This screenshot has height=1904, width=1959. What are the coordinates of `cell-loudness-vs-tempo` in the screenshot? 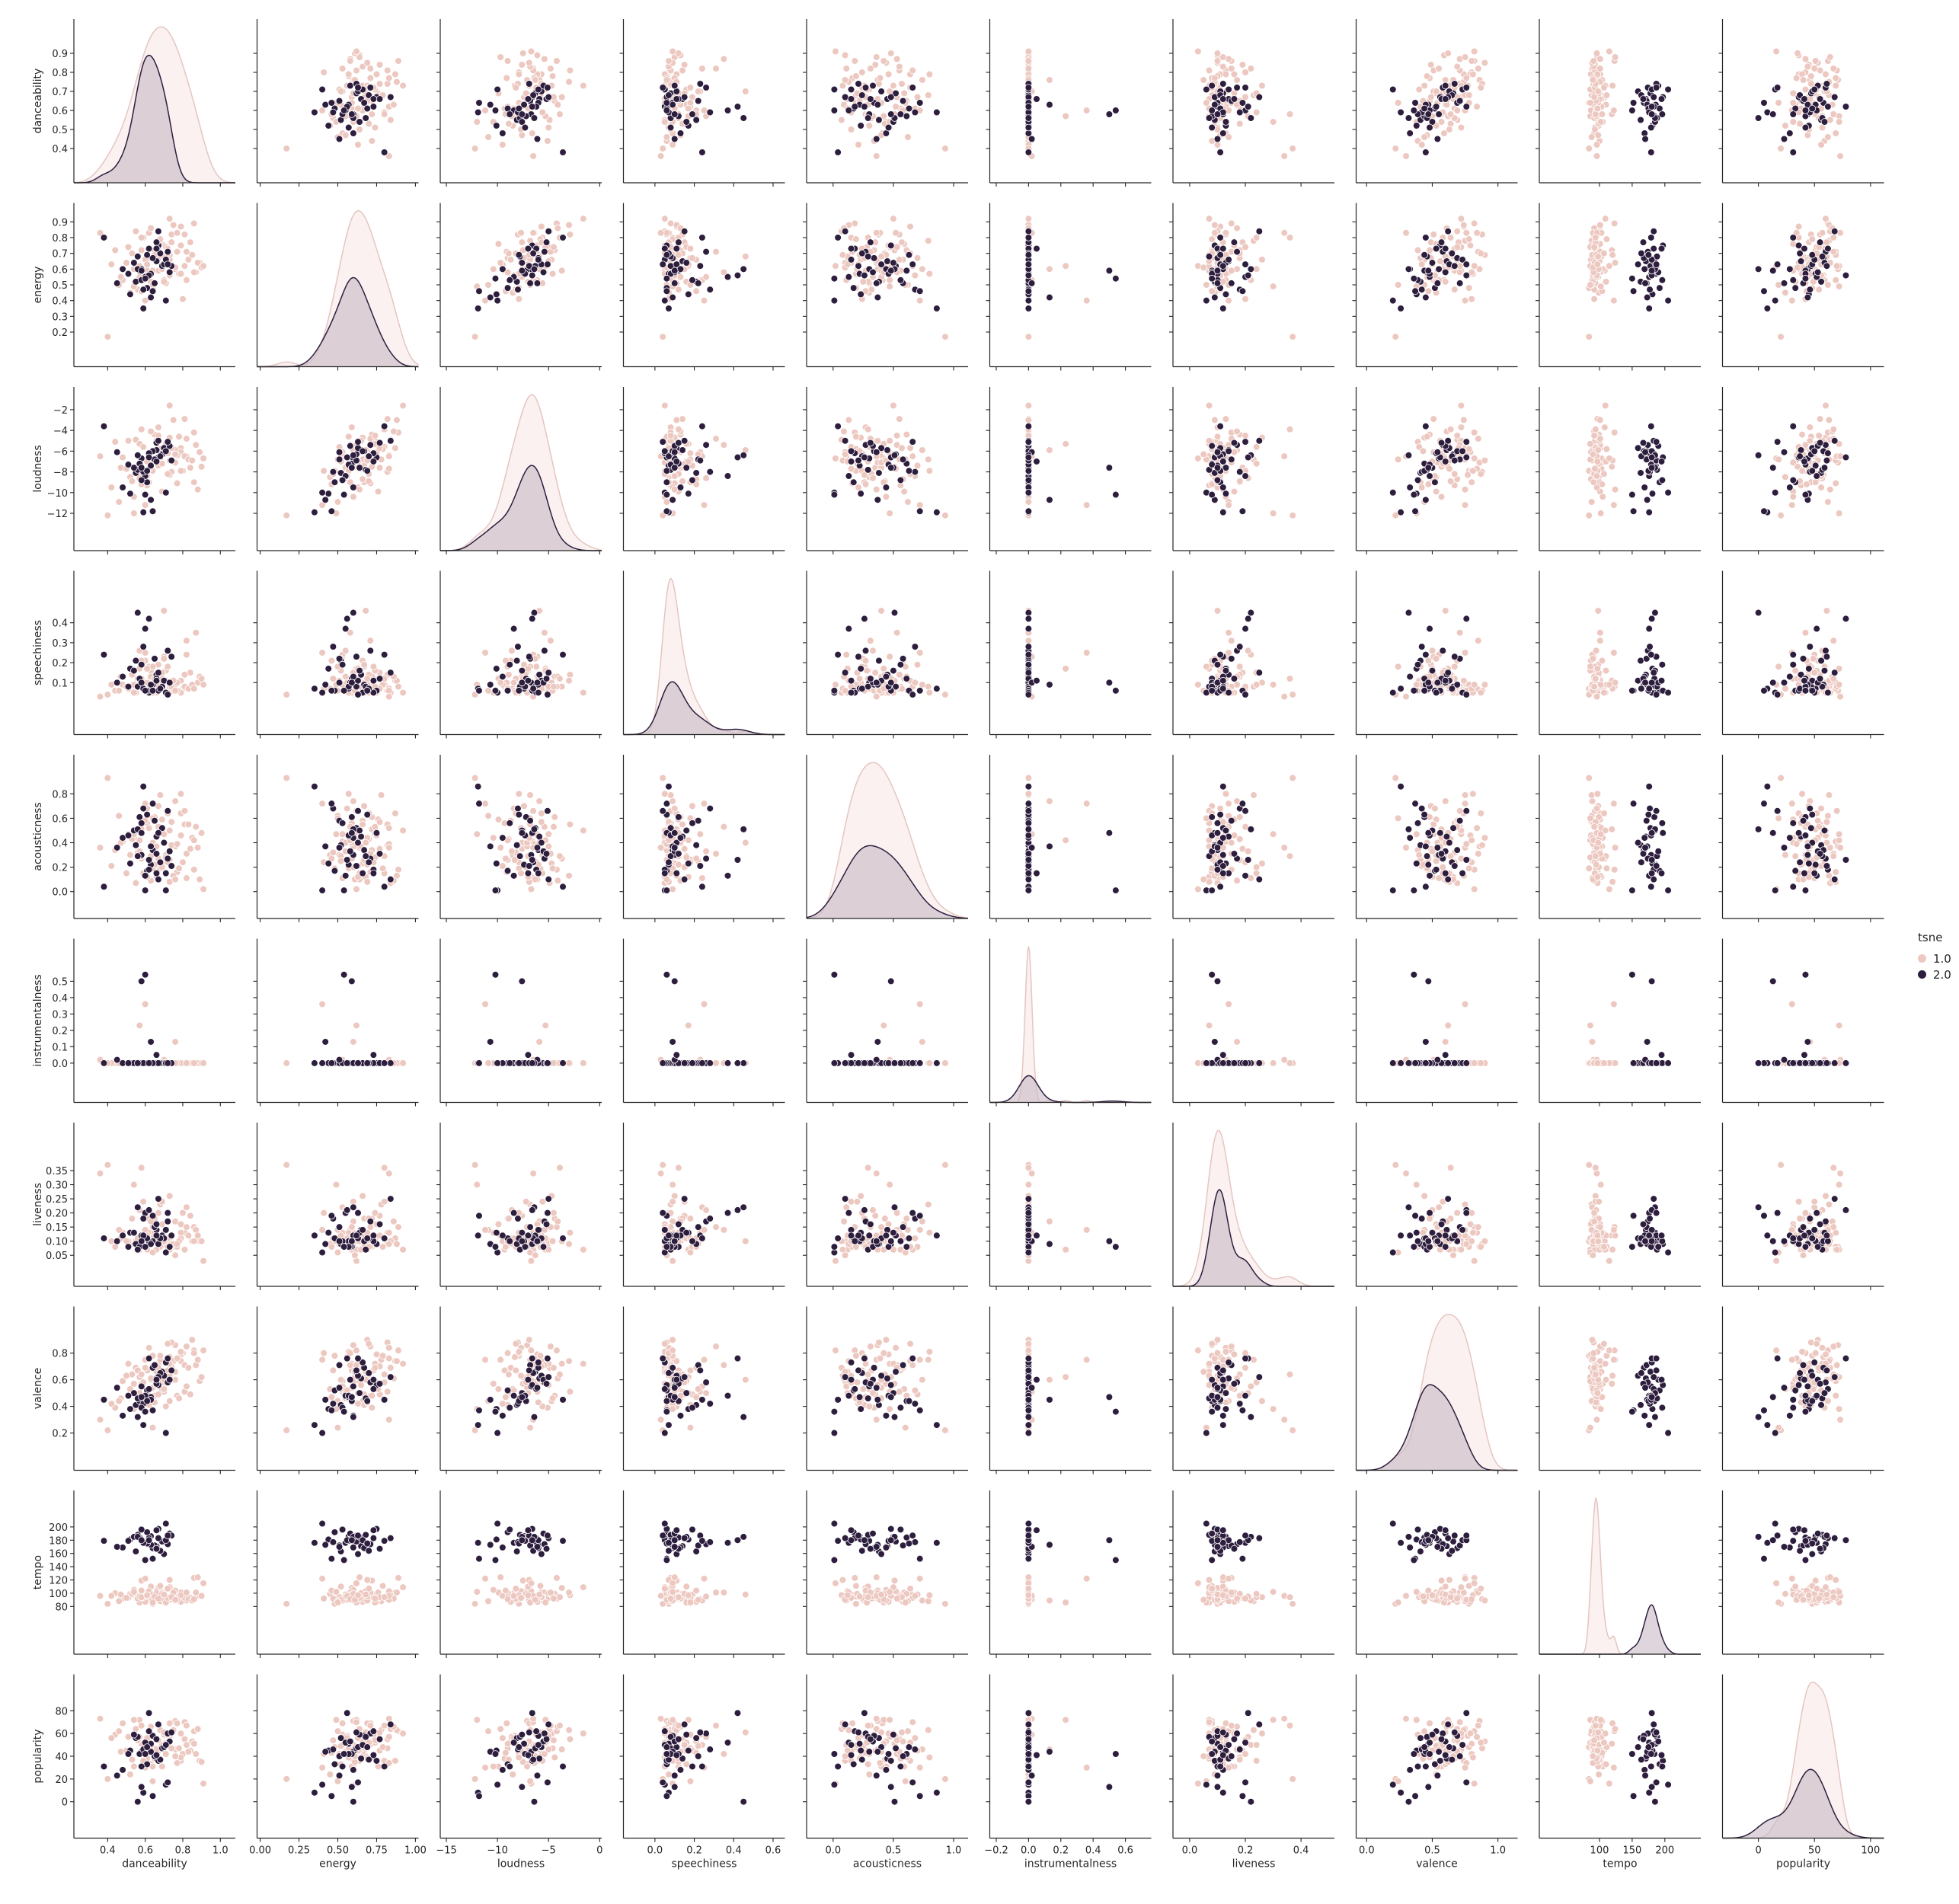 It's located at (1618, 471).